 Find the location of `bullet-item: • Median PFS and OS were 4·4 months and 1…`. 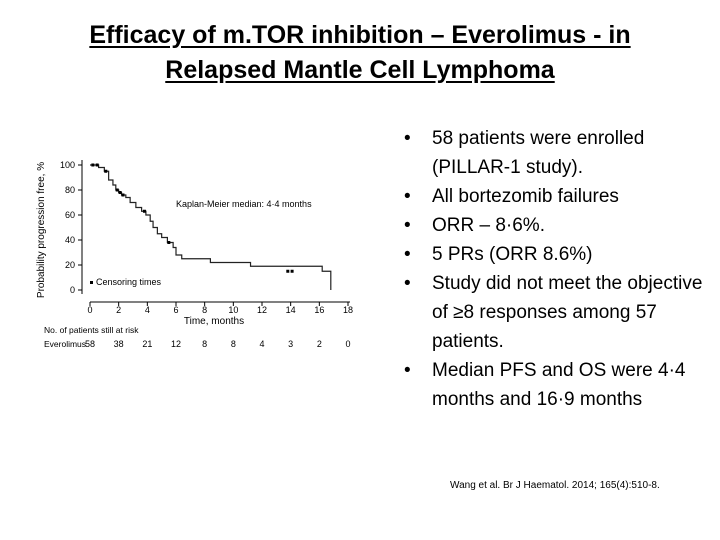

bullet-item: • Median PFS and OS were 4·4 months and 1… is located at coordinates (555, 385).